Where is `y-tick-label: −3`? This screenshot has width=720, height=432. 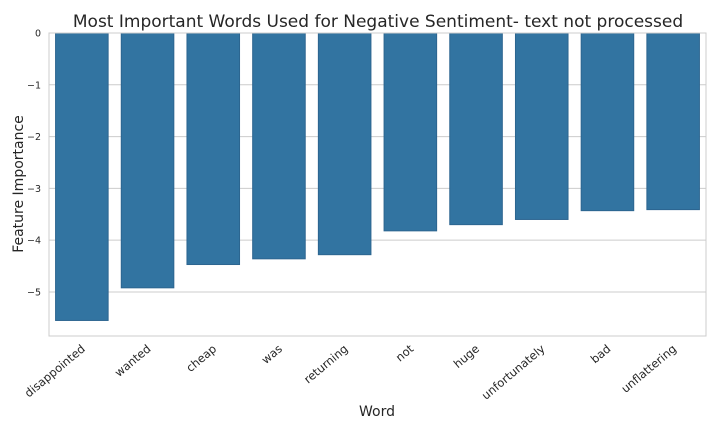 y-tick-label: −3 is located at coordinates (34, 189).